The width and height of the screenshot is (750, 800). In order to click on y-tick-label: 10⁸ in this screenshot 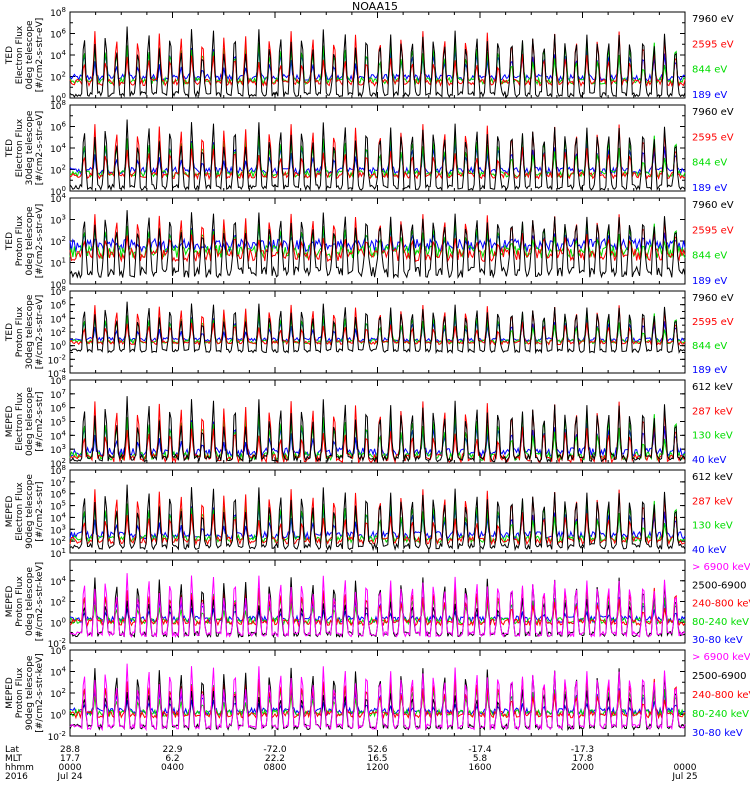, I will do `click(58, 12)`.